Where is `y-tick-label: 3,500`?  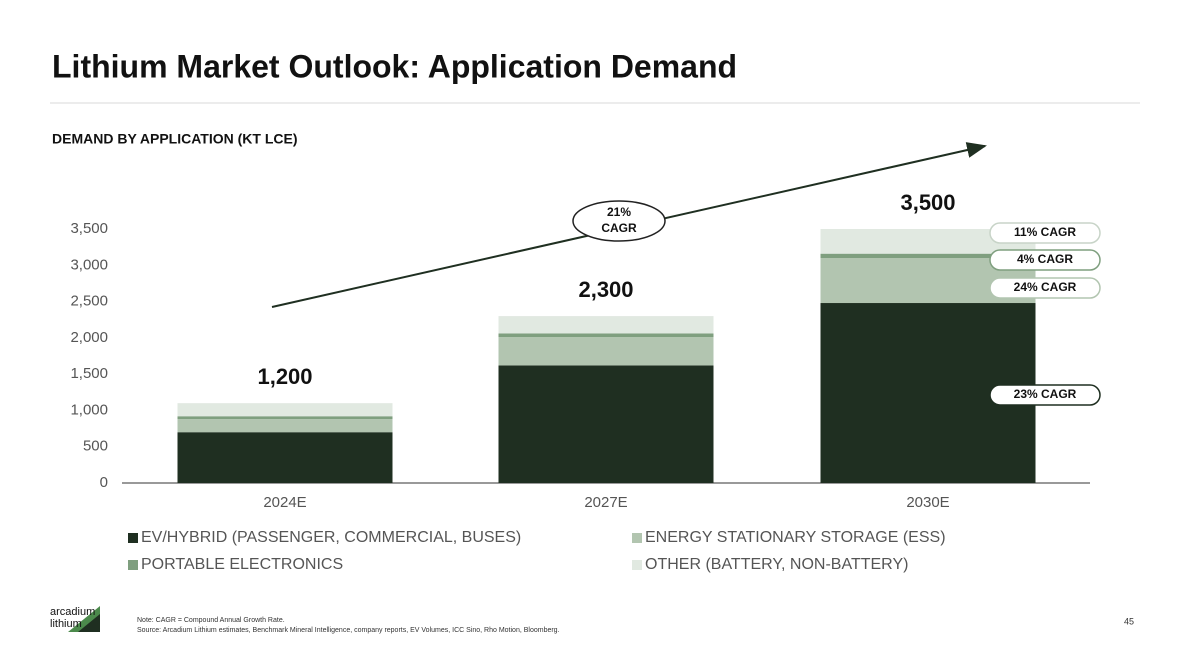
y-tick-label: 3,500 is located at coordinates (89, 228).